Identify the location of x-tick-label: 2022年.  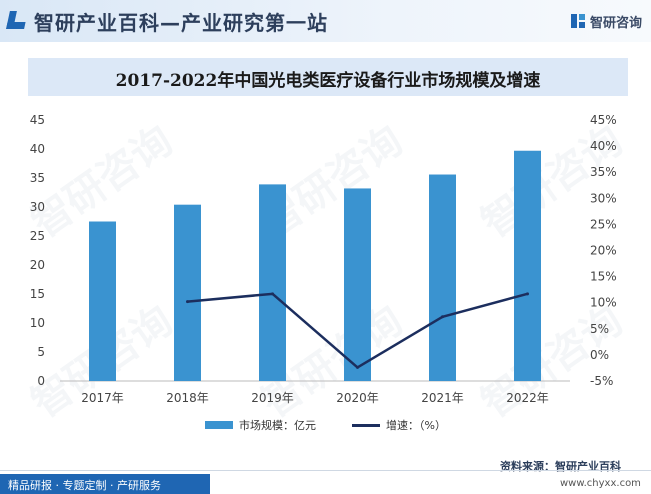
(527, 398).